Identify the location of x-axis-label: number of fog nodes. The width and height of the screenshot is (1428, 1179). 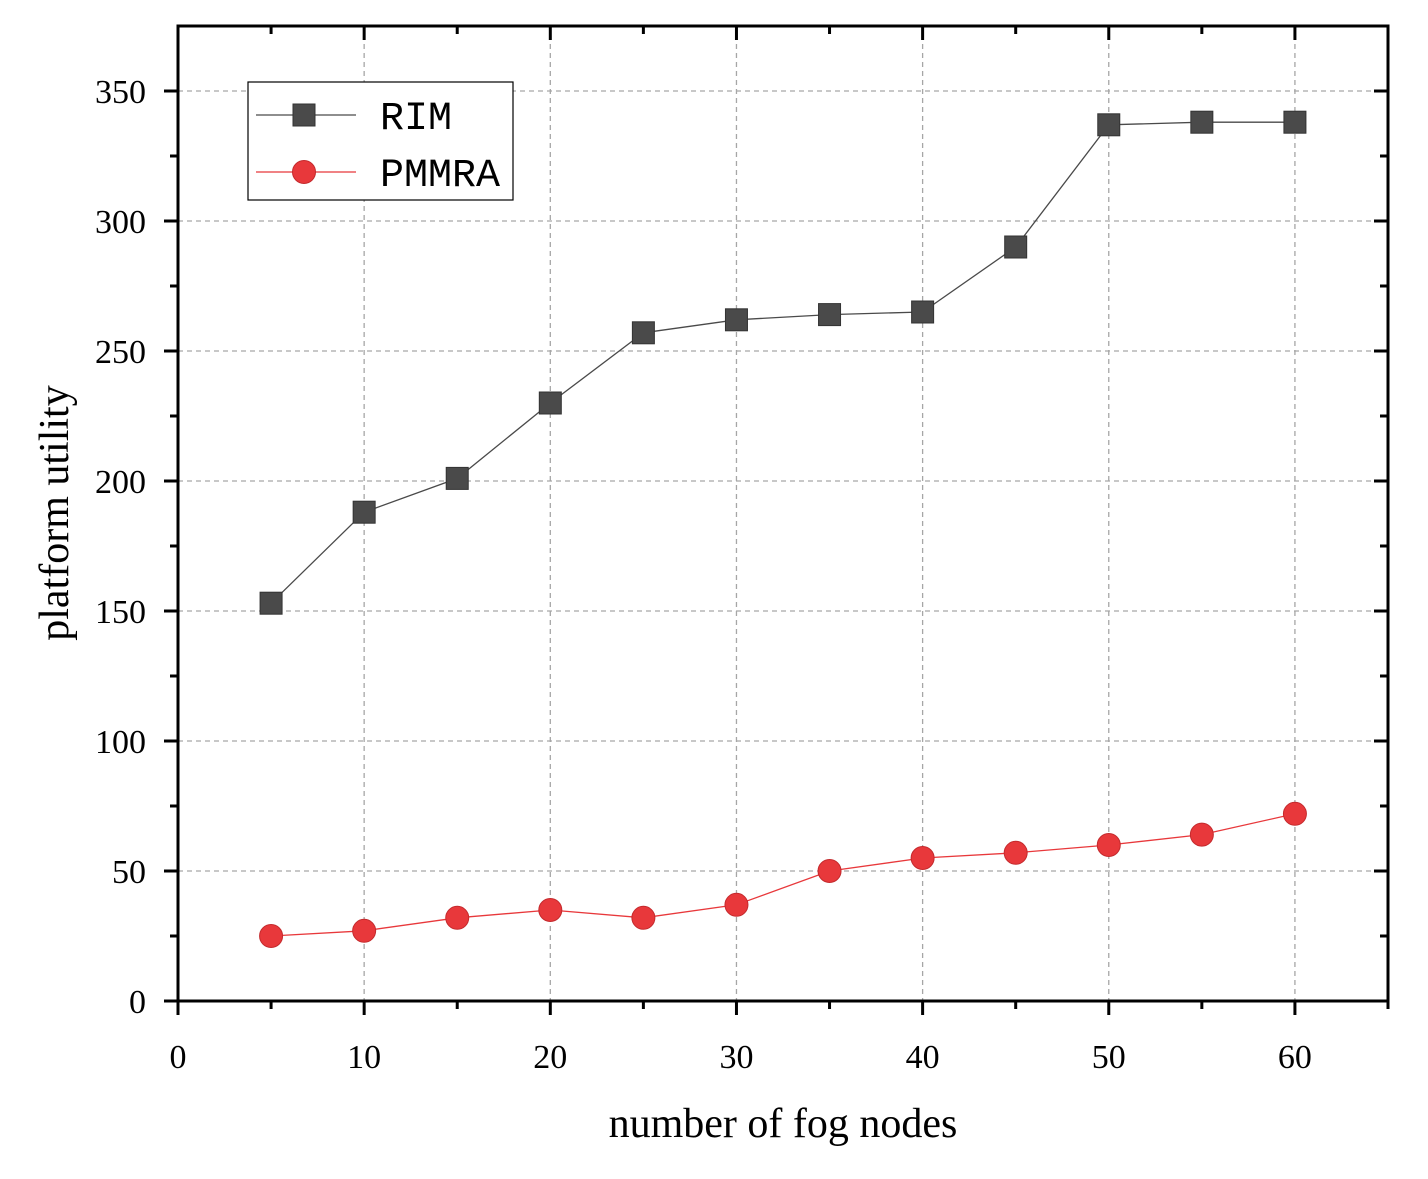
(783, 1124).